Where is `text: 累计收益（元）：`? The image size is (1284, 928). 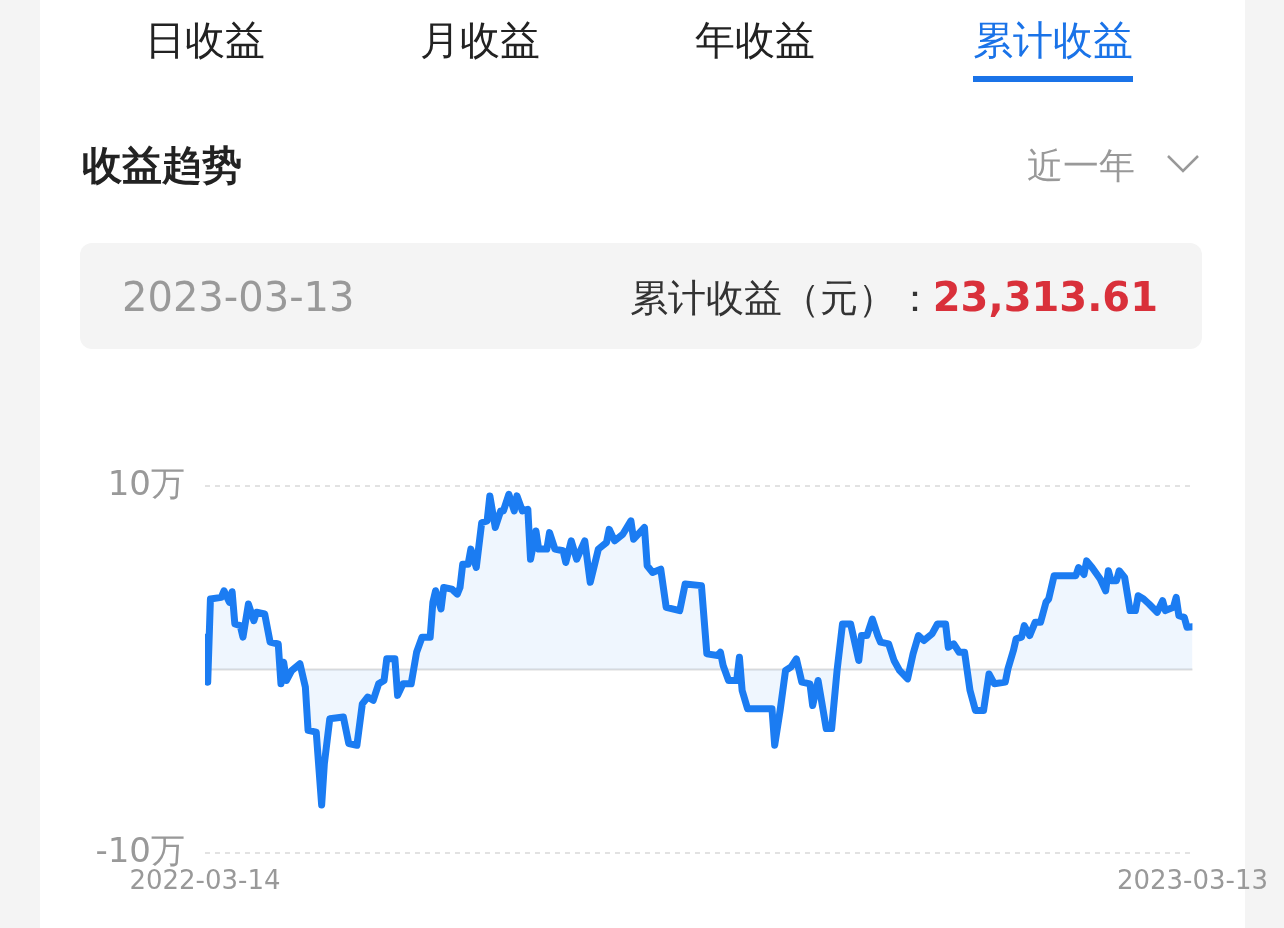
text: 累计收益（元）： is located at coordinates (782, 298).